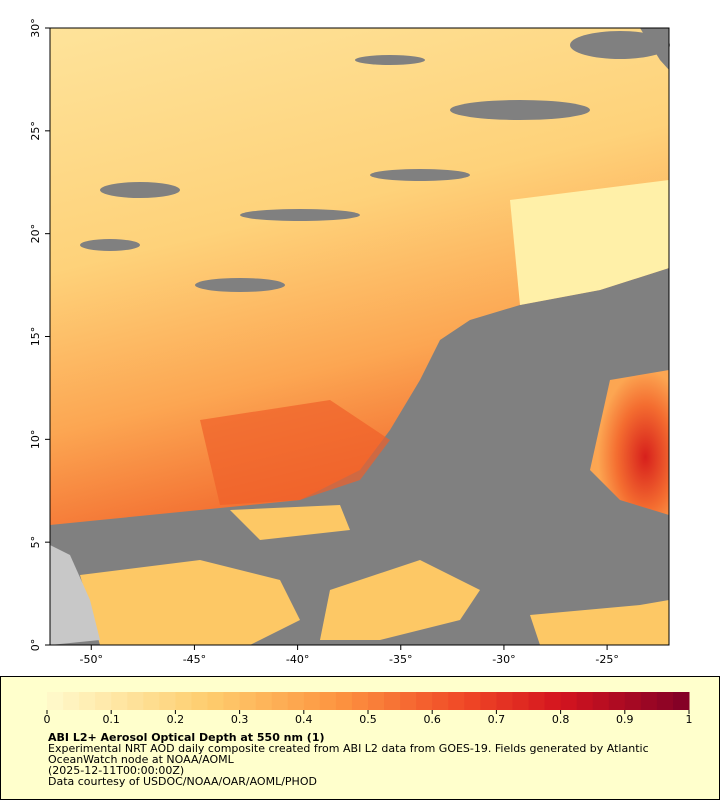 The width and height of the screenshot is (720, 804). Describe the element at coordinates (497, 719) in the screenshot. I see `colorbar-tick-label: 0.7` at that location.